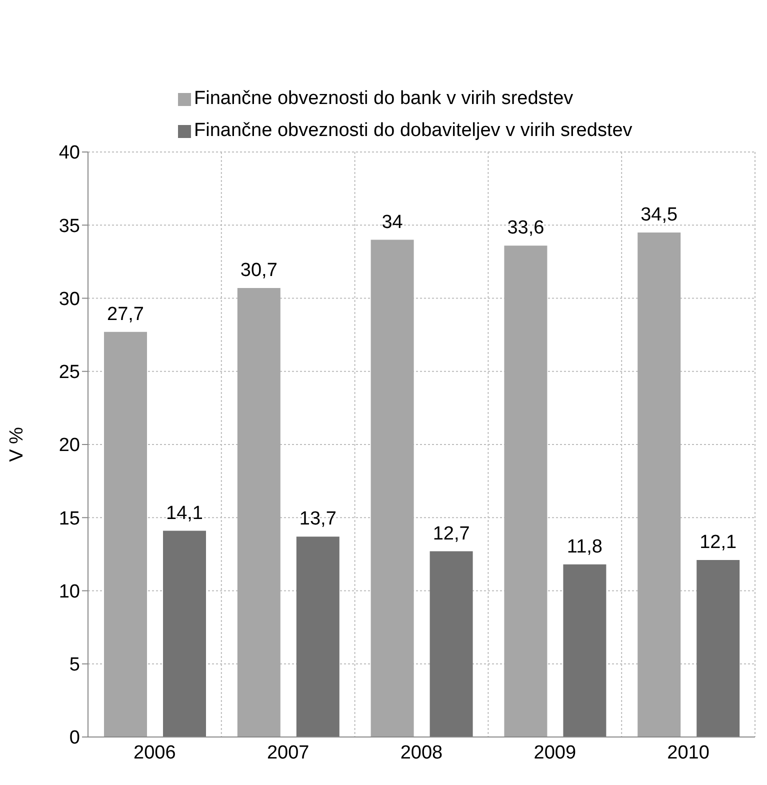 The width and height of the screenshot is (767, 785). What do you see at coordinates (584, 547) in the screenshot?
I see `data-label: 11,8` at bounding box center [584, 547].